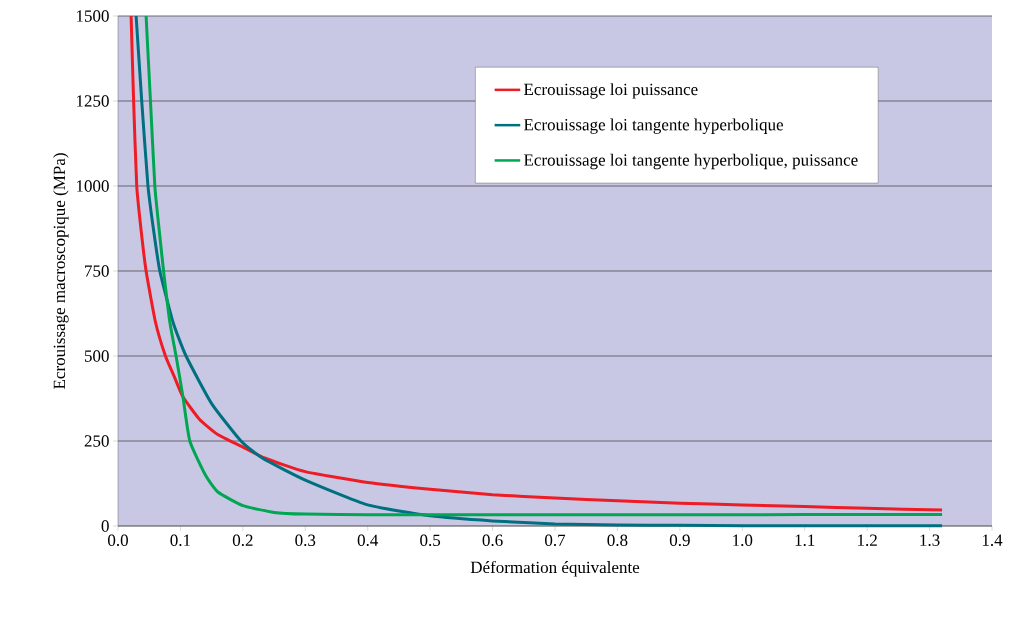  What do you see at coordinates (118, 540) in the screenshot?
I see `x-tick-label: 0.0` at bounding box center [118, 540].